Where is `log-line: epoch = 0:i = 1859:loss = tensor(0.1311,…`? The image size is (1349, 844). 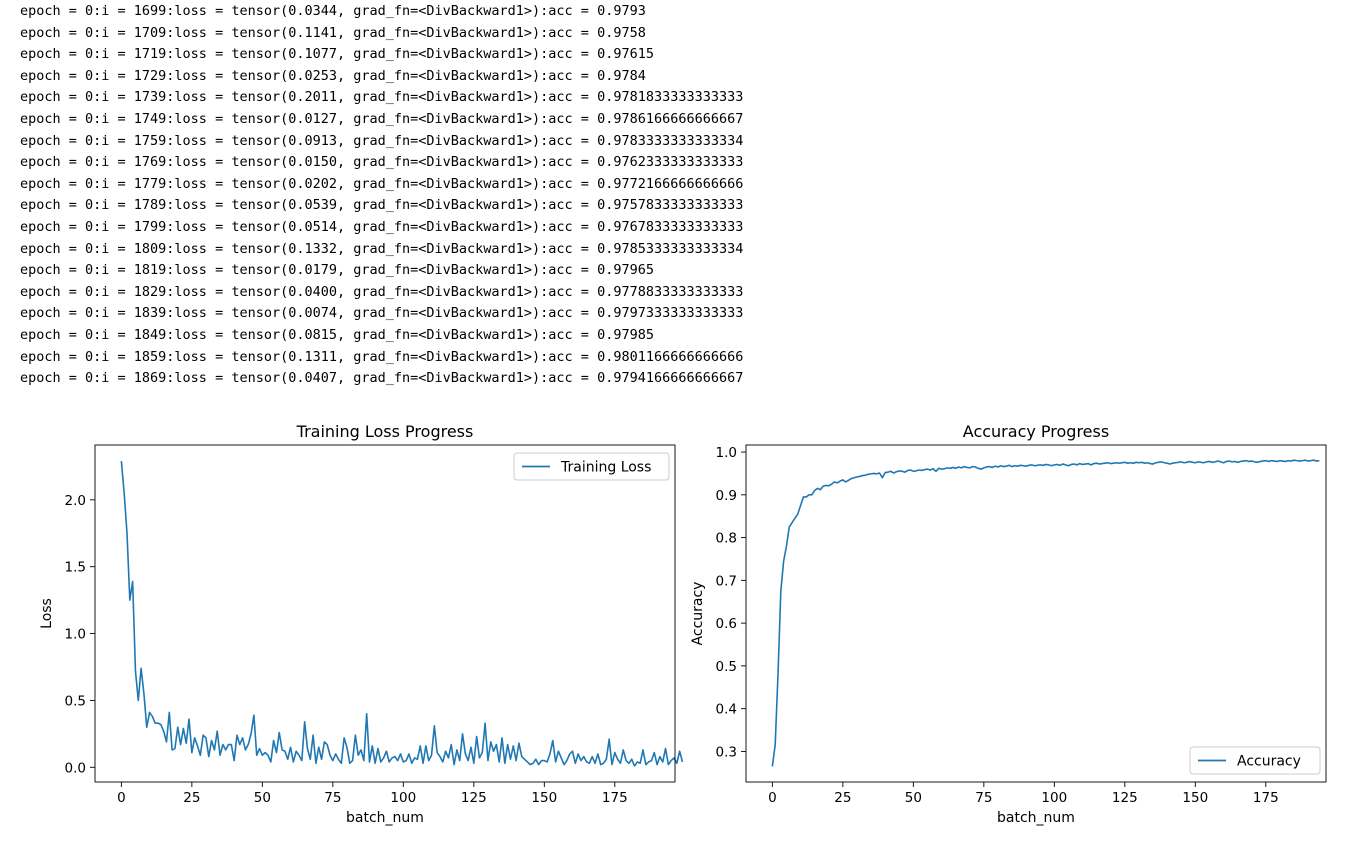
log-line: epoch = 0:i = 1859:loss = tensor(0.1311,… is located at coordinates (382, 356).